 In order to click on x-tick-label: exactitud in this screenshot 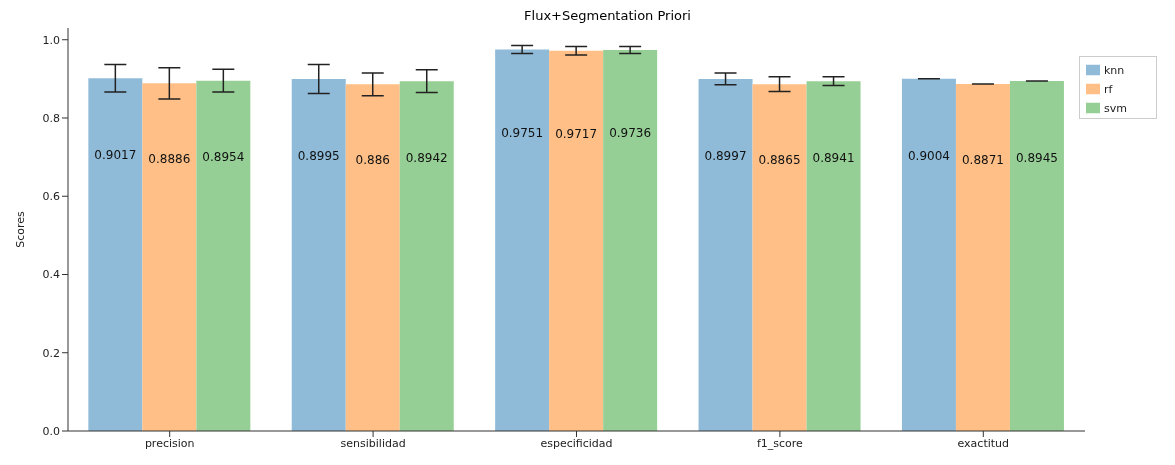, I will do `click(983, 443)`.